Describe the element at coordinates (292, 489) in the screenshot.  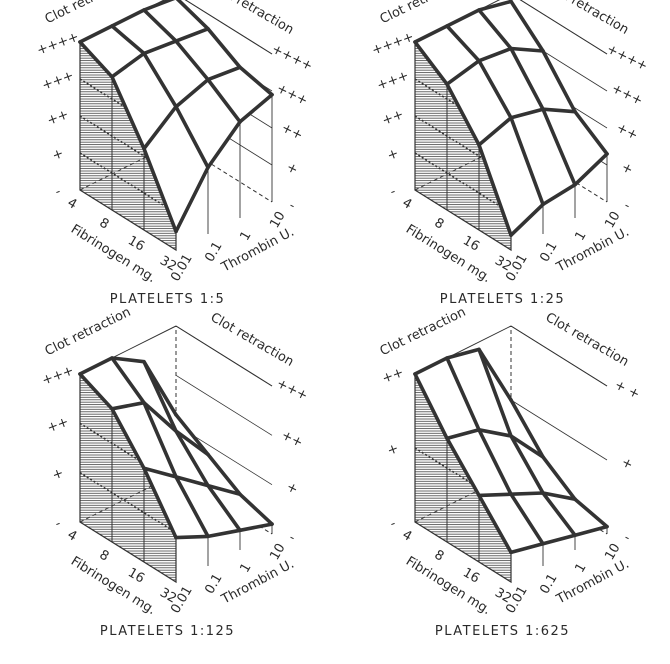
I see `z-tick-right: +` at that location.